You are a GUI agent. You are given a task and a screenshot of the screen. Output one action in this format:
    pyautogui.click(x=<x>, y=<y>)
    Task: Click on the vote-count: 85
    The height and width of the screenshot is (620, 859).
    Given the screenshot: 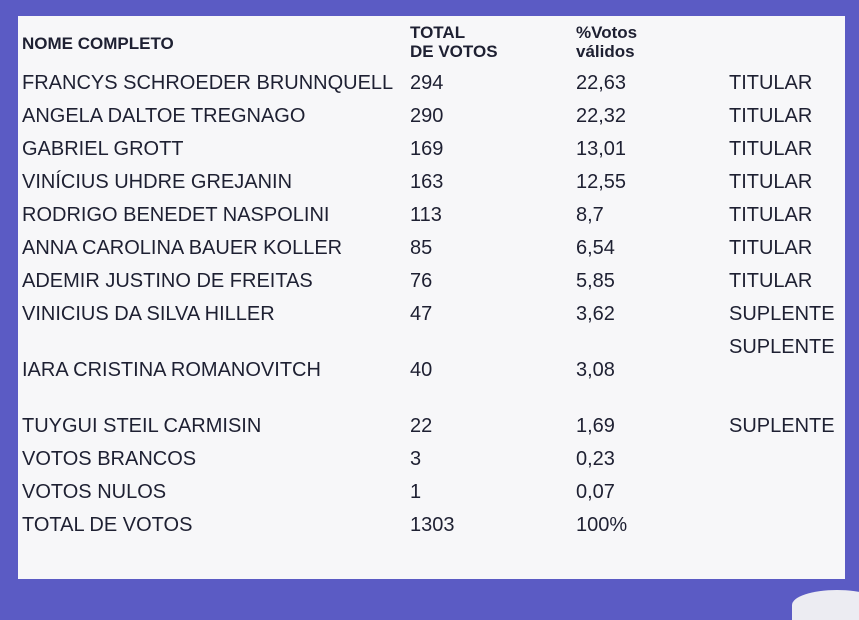 What is the action you would take?
    pyautogui.click(x=421, y=248)
    